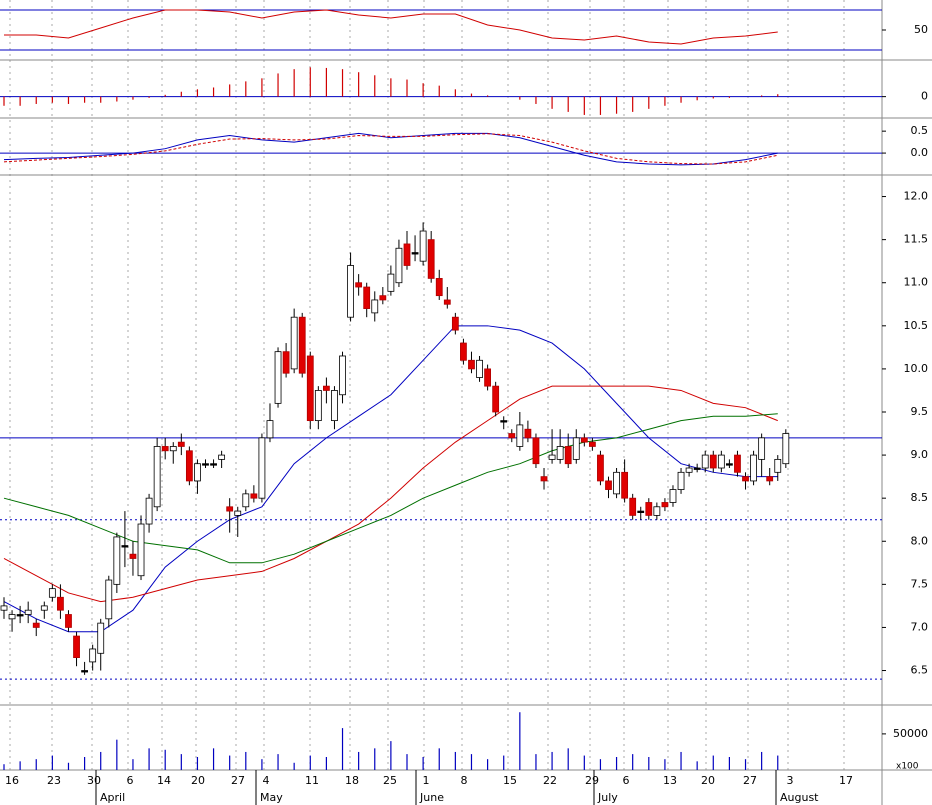 This screenshot has height=805, width=932. I want to click on y-tick-label: 9.0, so click(920, 454).